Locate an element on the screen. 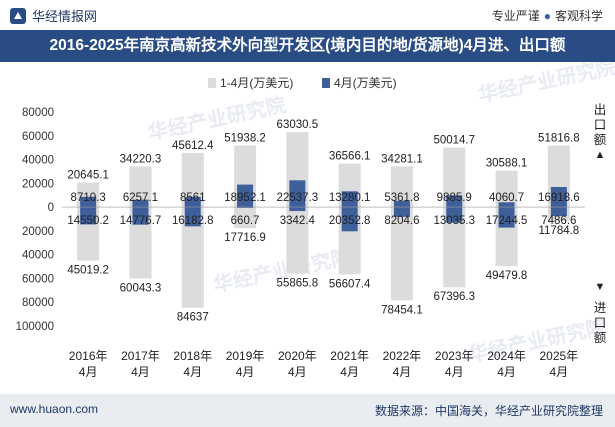 This screenshot has width=615, height=427. footer-source: 数据来源：中国海关，华经产业研究院整理 is located at coordinates (488, 411).